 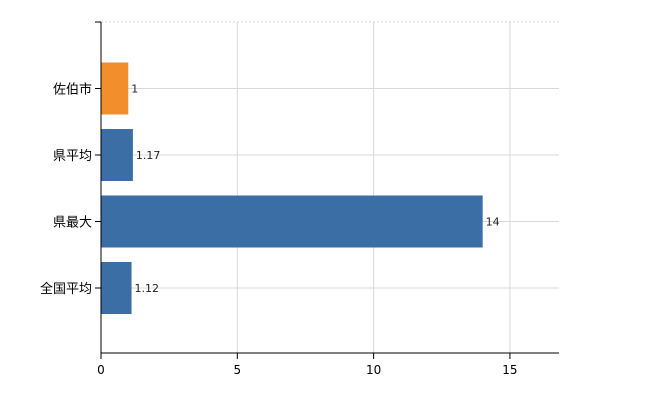 What do you see at coordinates (101, 370) in the screenshot?
I see `x-tick-label: 0` at bounding box center [101, 370].